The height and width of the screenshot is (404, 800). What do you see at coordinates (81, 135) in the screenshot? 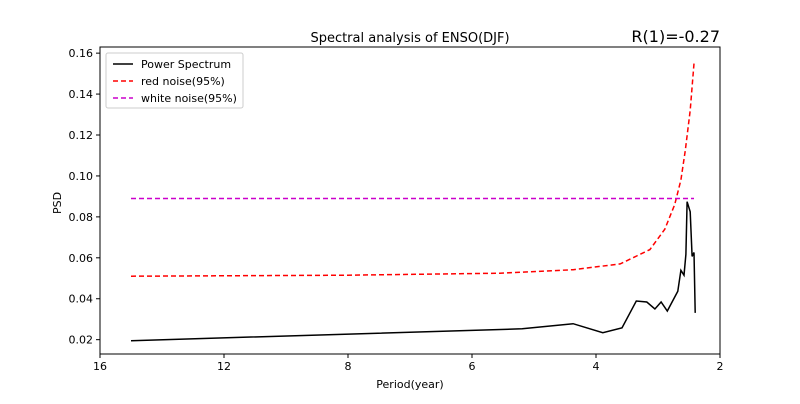
I see `y-tick-label: 0.12` at bounding box center [81, 135].